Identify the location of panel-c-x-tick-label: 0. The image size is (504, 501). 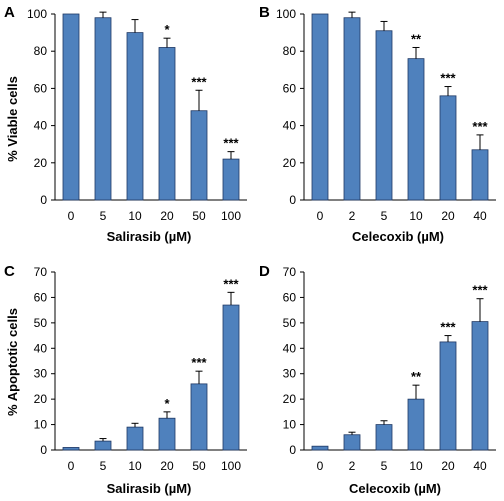
(71, 466).